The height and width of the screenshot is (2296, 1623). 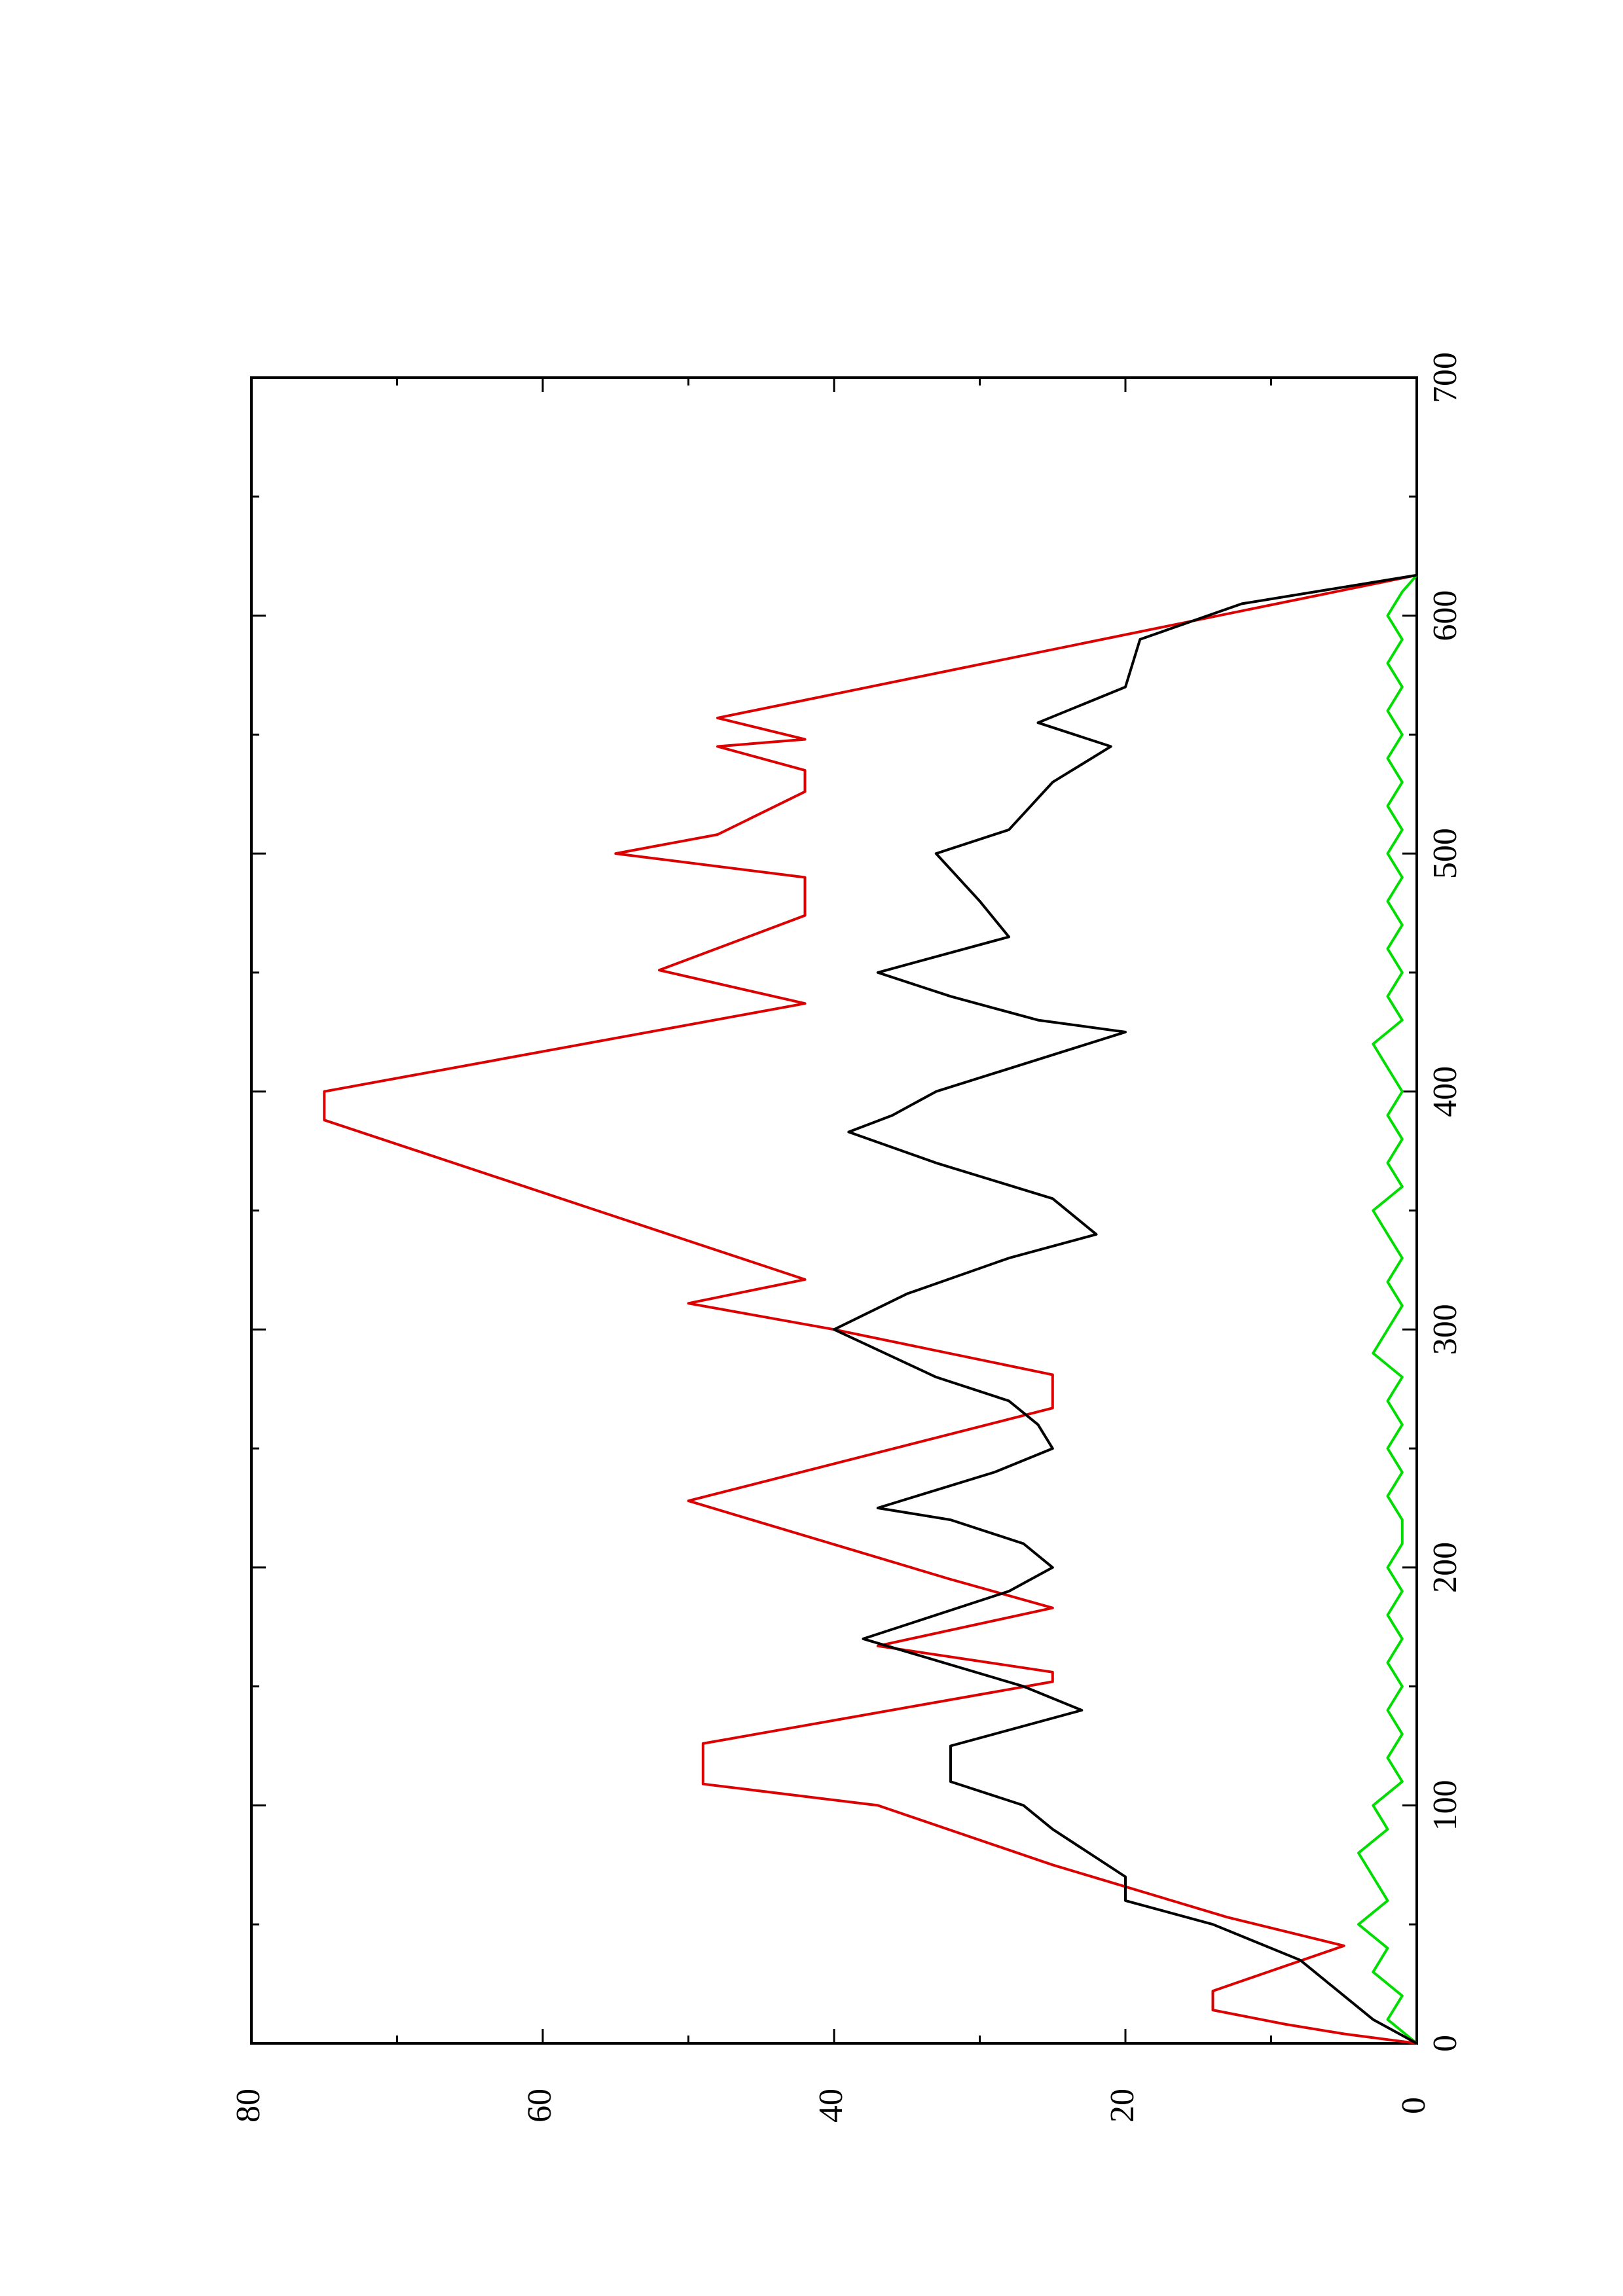 What do you see at coordinates (1445, 615) in the screenshot?
I see `x-tick-label: 600` at bounding box center [1445, 615].